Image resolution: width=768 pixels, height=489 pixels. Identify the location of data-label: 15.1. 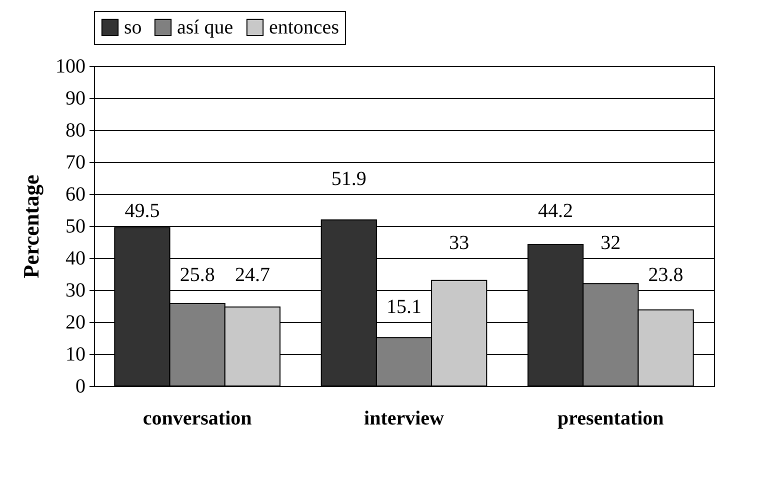
(404, 307).